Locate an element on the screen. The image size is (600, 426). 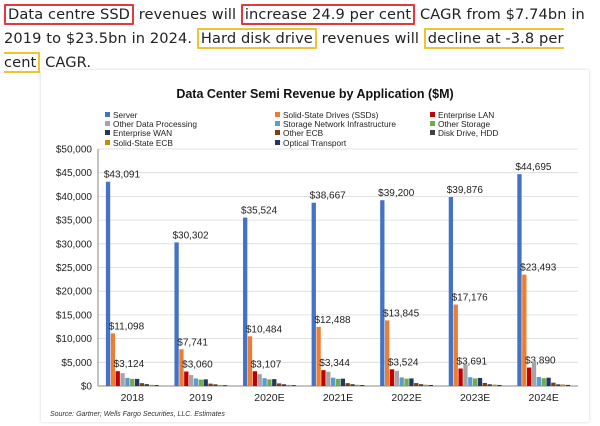
y-tick-label: $10,000 is located at coordinates (74, 339).